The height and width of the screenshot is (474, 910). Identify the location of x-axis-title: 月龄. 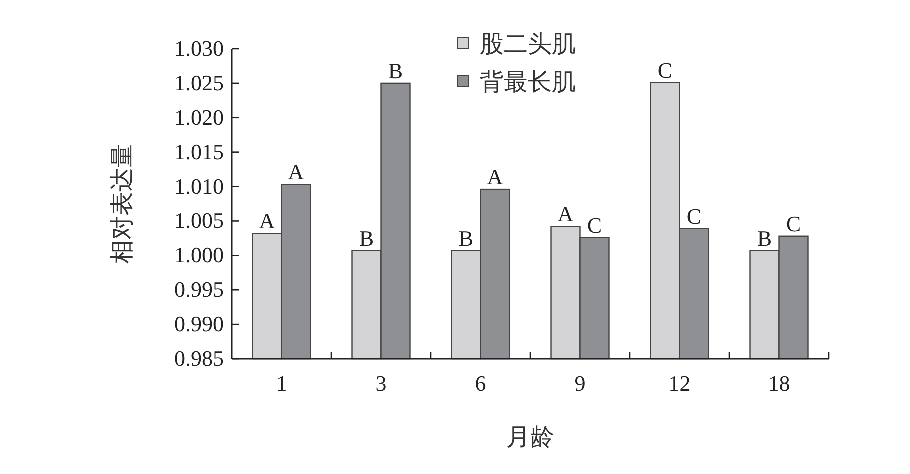
(530, 438).